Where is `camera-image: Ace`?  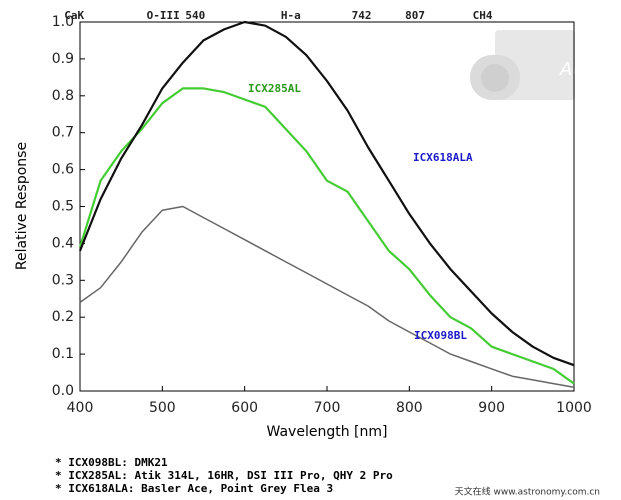 camera-image: Ace is located at coordinates (531, 65).